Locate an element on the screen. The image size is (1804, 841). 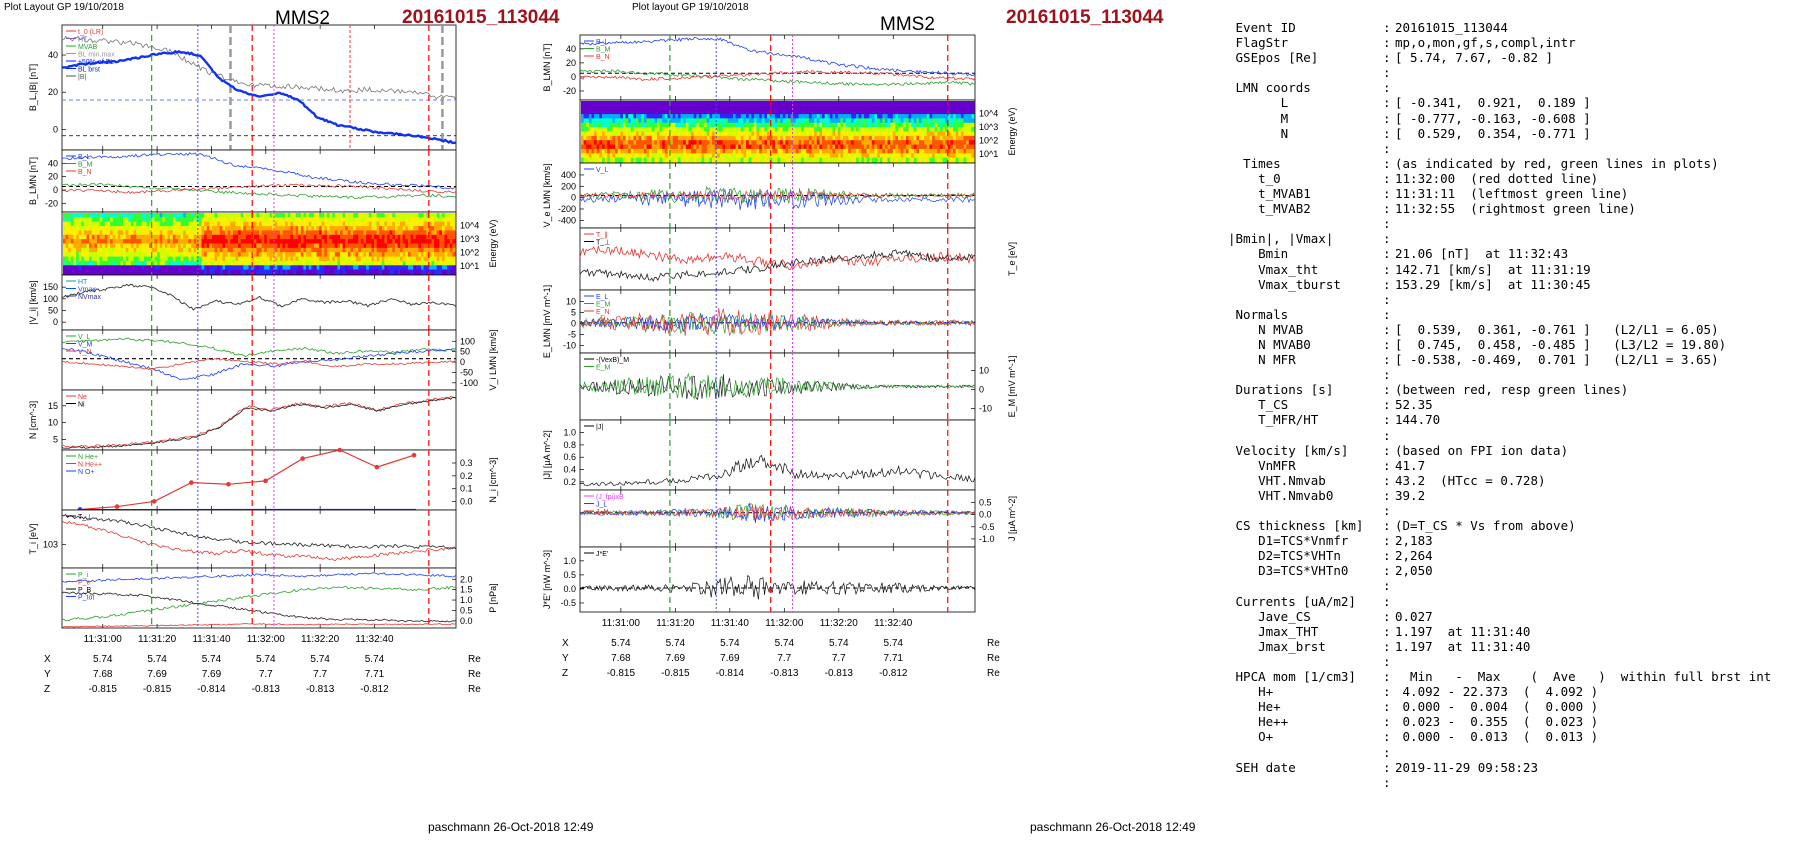
pos-value: 5.74 is located at coordinates (375, 659).